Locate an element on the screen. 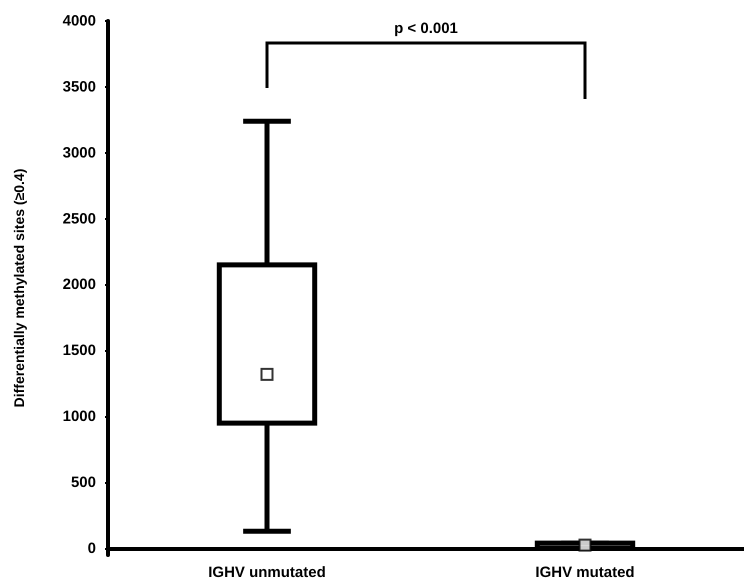  y-tick-label: 0 is located at coordinates (92, 548).